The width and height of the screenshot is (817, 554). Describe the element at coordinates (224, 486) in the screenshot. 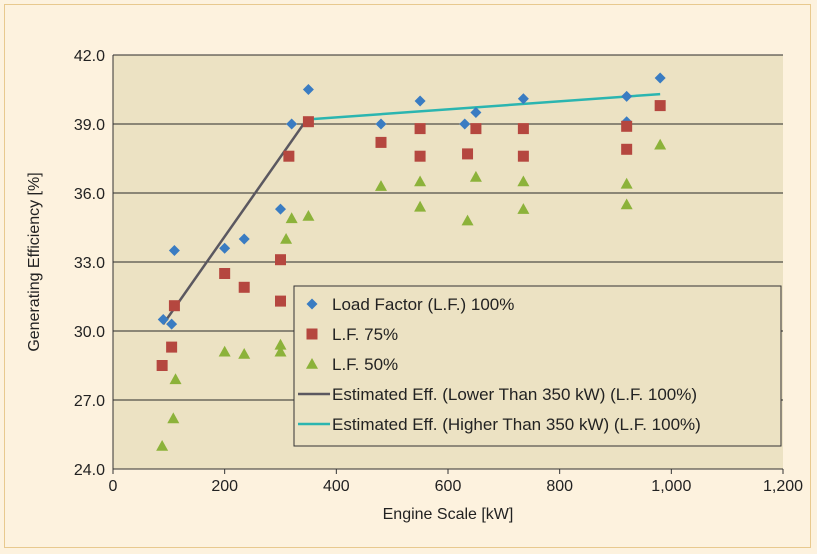

I see `x-tick-label: 200` at that location.